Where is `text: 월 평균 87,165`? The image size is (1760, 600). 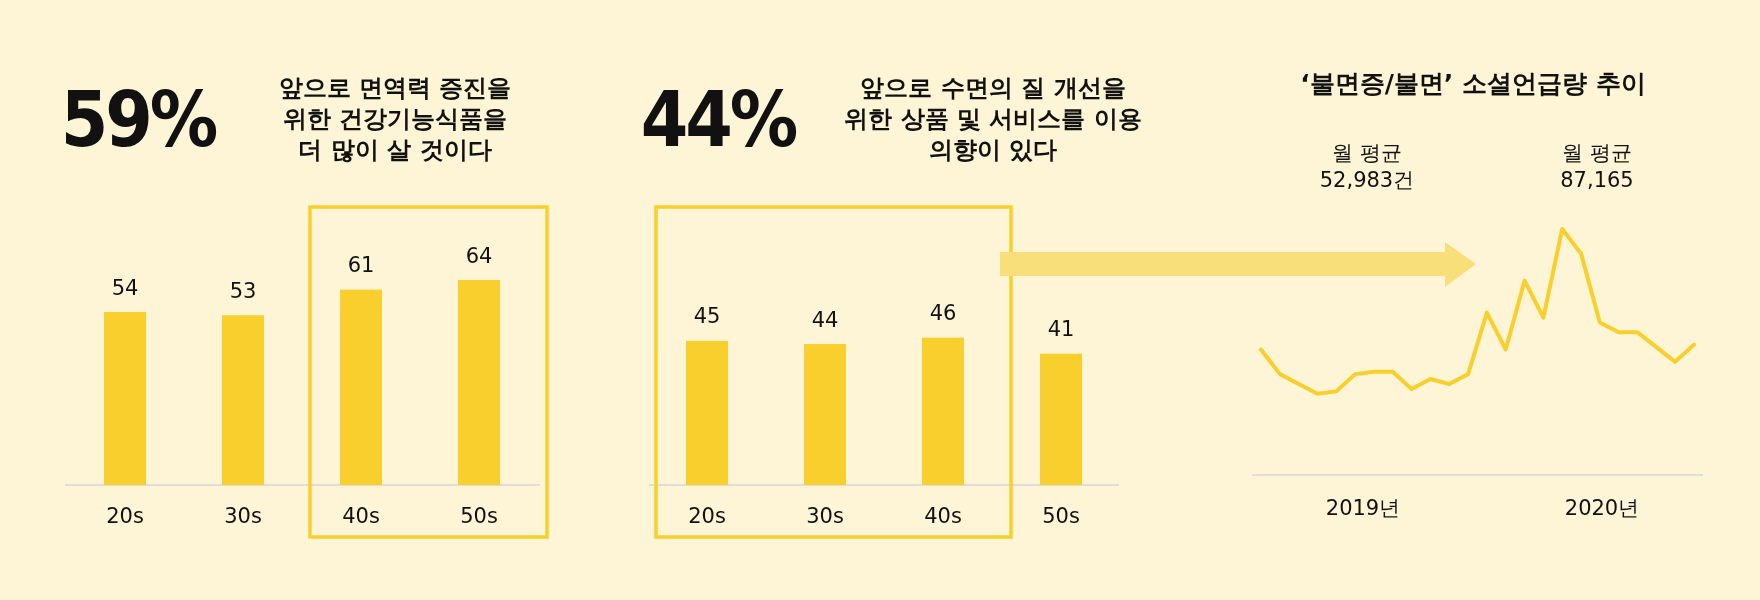
text: 월 평균 87,165 is located at coordinates (1597, 166).